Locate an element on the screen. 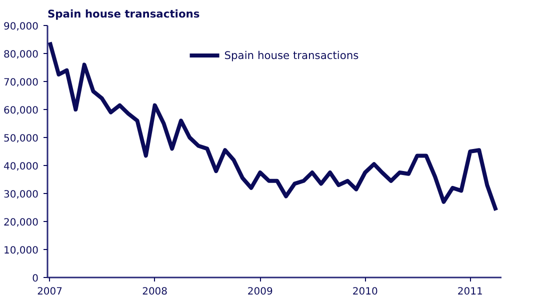  chart-title: Spain house transactions is located at coordinates (124, 14).